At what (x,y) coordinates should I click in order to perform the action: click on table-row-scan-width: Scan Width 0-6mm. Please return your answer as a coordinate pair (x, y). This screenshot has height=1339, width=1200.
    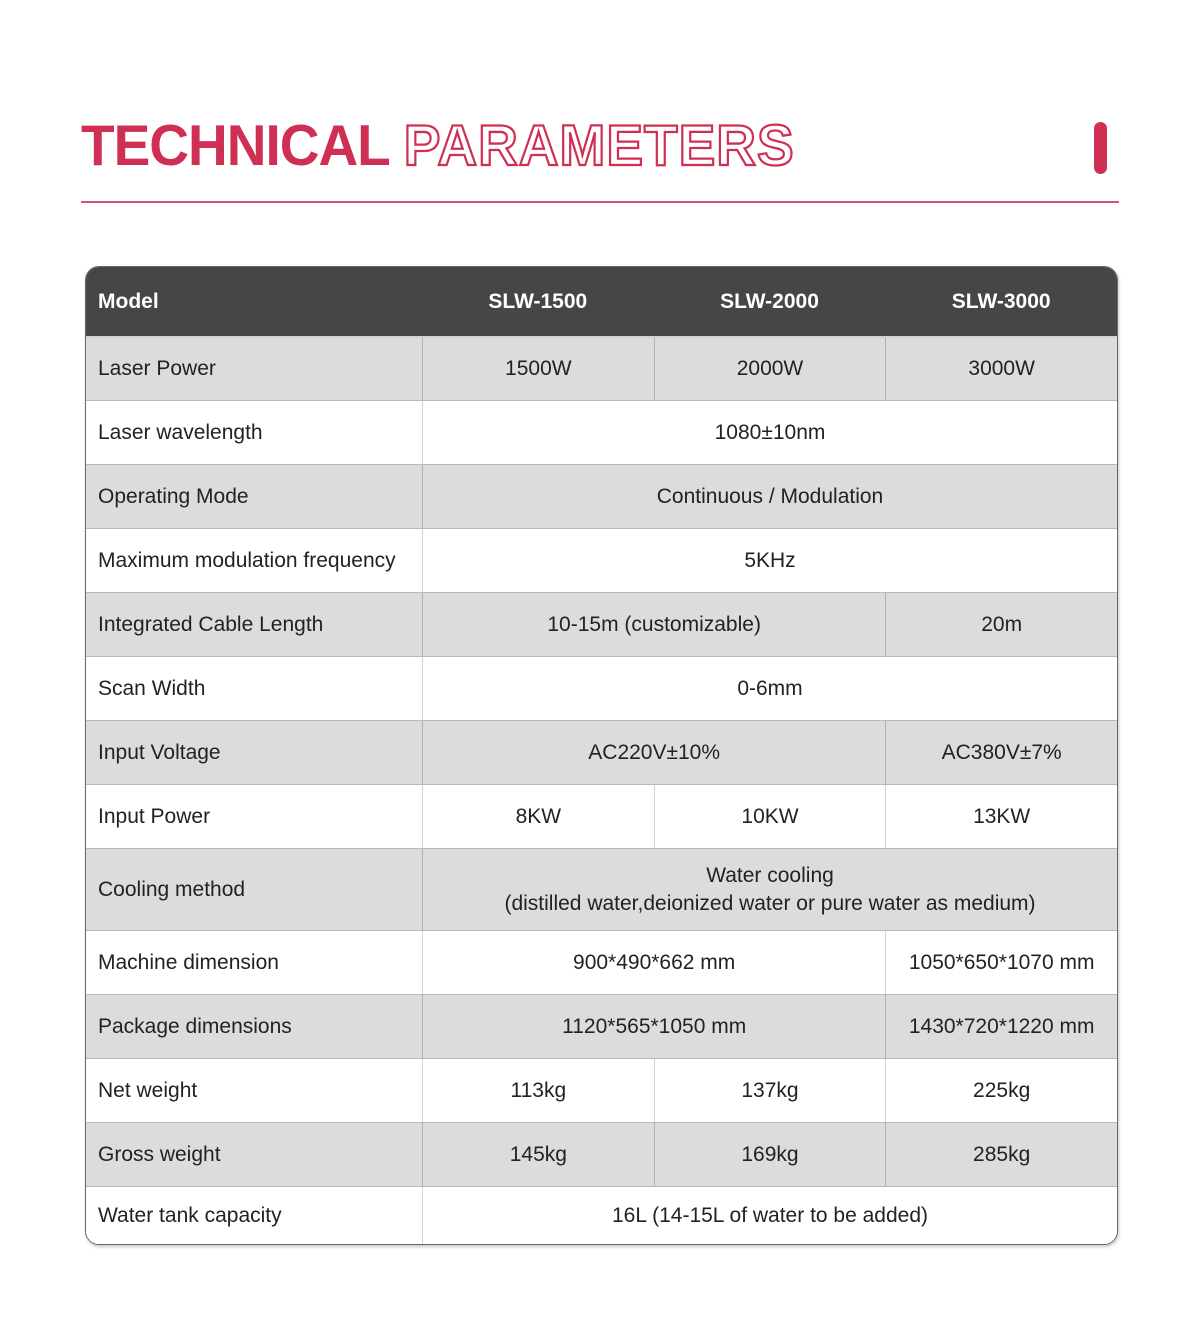
    Looking at the image, I should click on (601, 688).